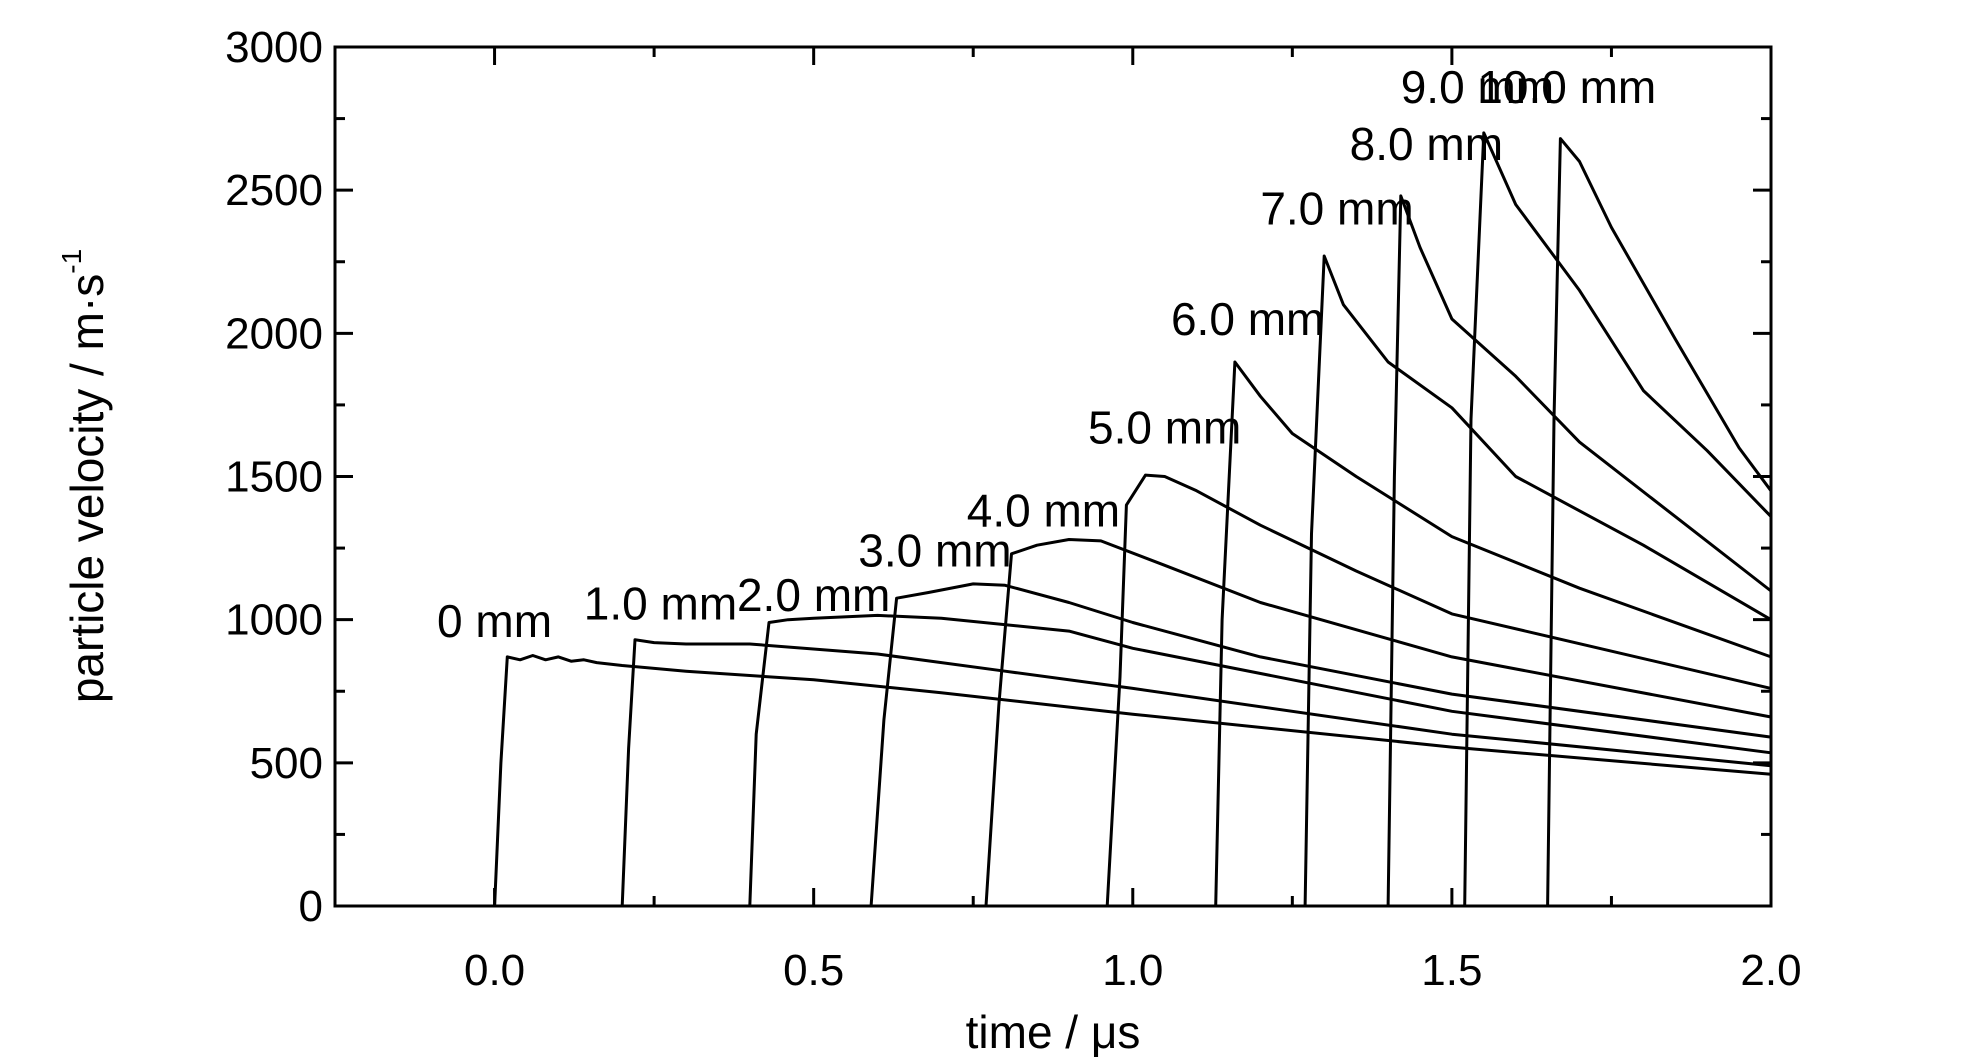  Describe the element at coordinates (1164, 428) in the screenshot. I see `series-label: 5.0 mm` at that location.